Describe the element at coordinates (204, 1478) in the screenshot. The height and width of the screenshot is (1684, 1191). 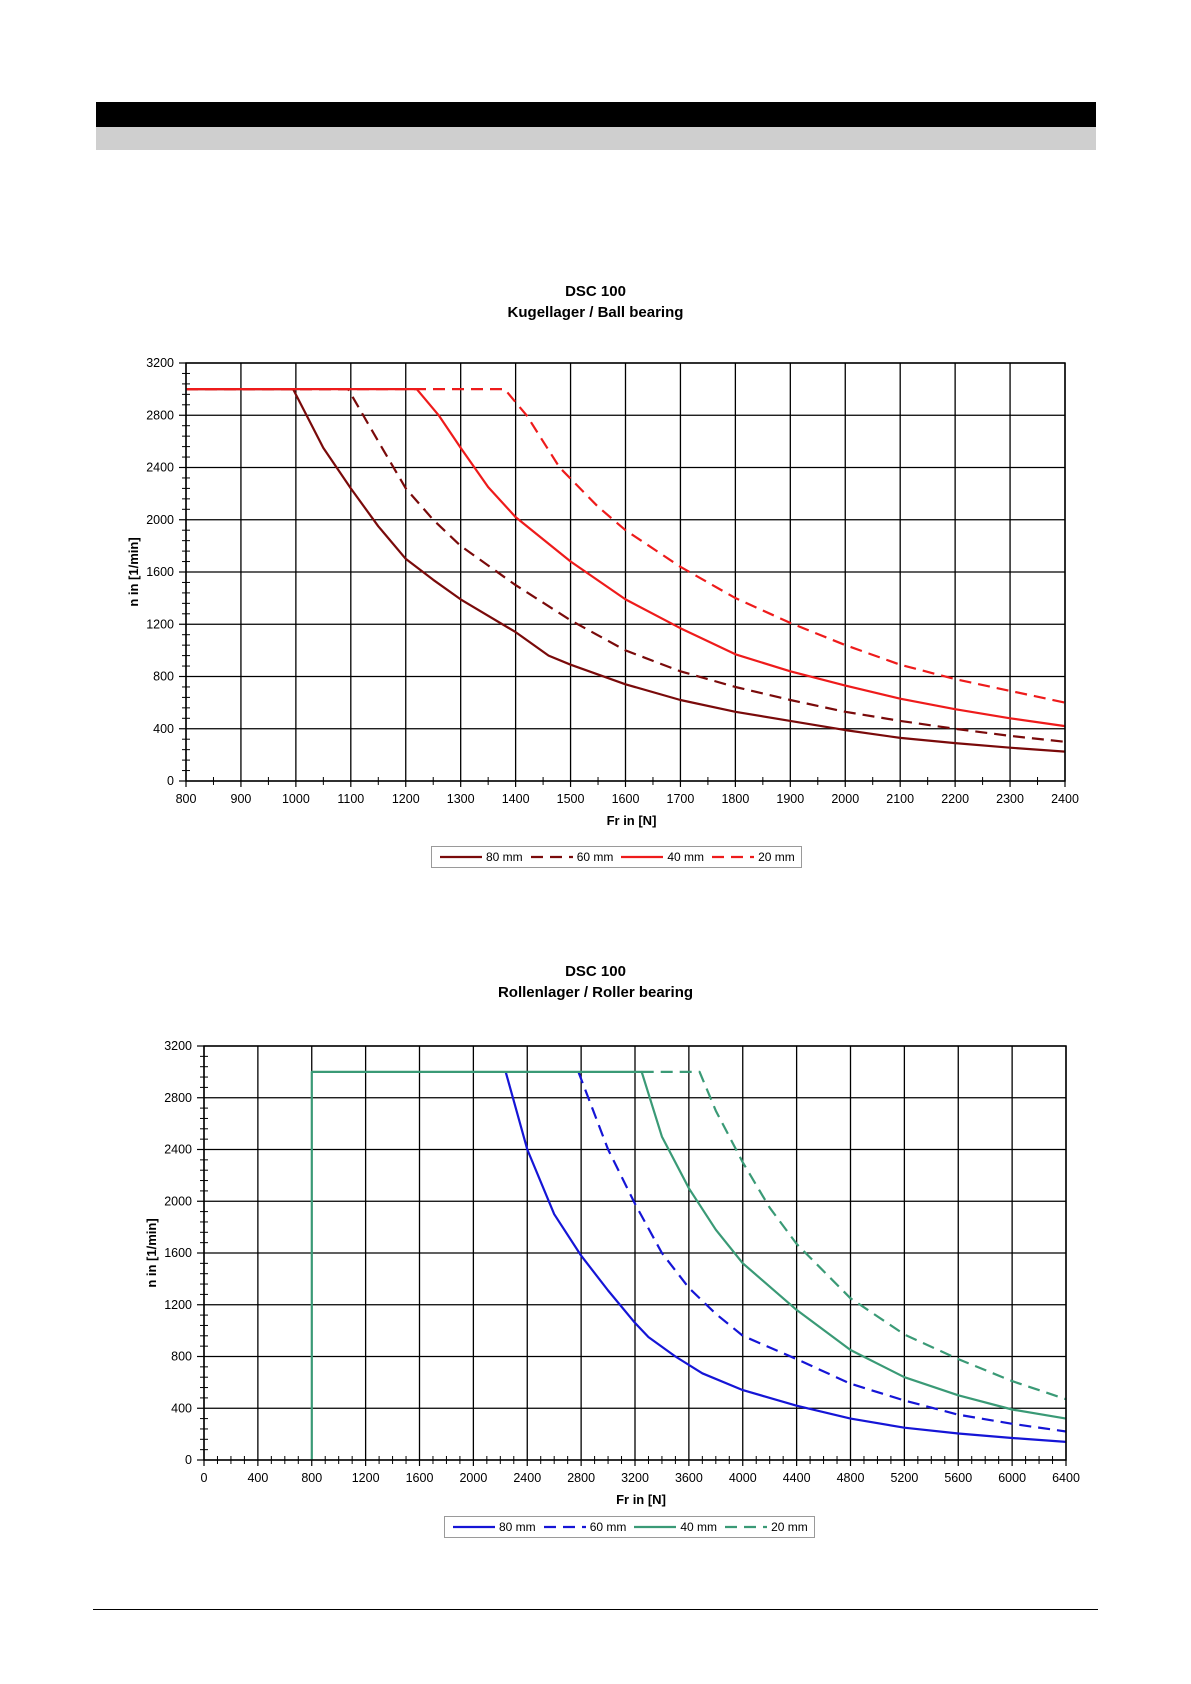
I see `x-tick-label: 0` at that location.